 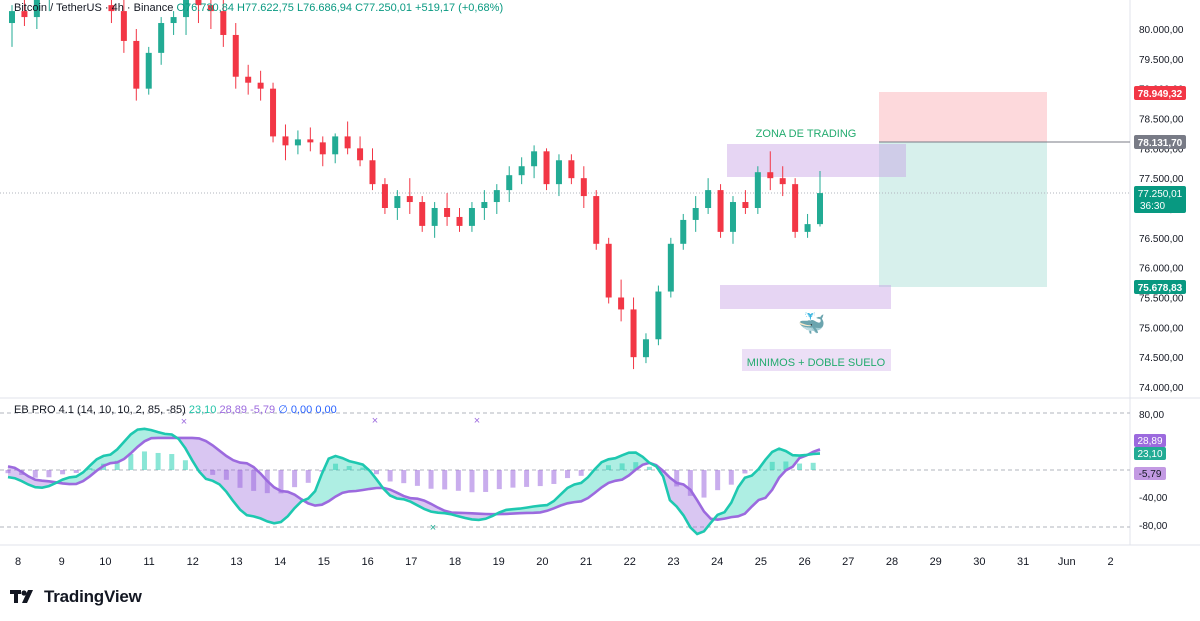 I want to click on osc-axis-label: 80,00, so click(x=1151, y=415).